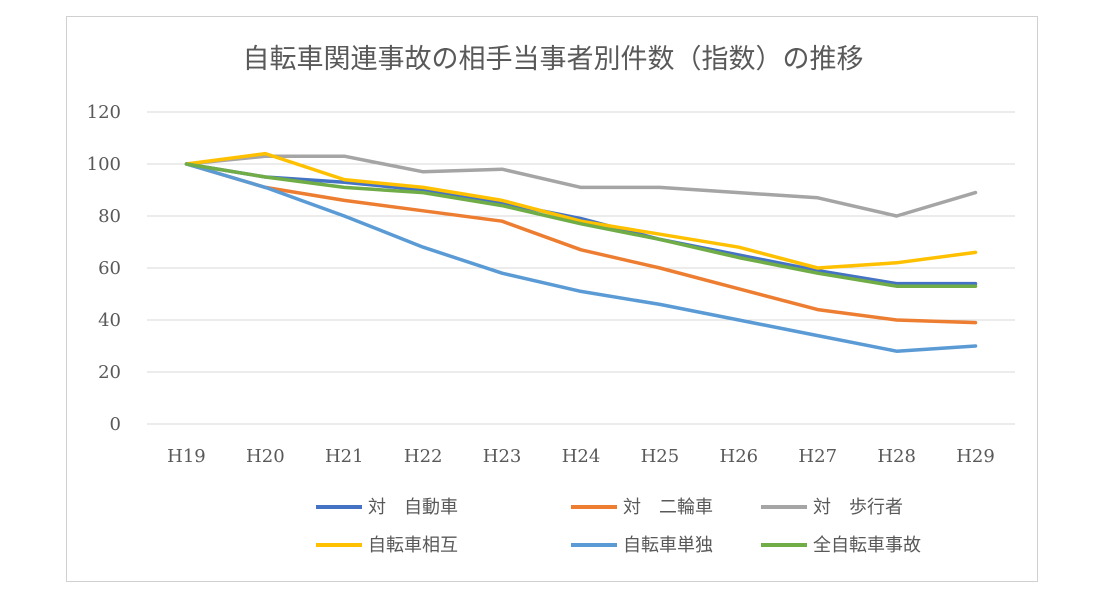 The height and width of the screenshot is (600, 1100). I want to click on x-tick-label: H27, so click(817, 456).